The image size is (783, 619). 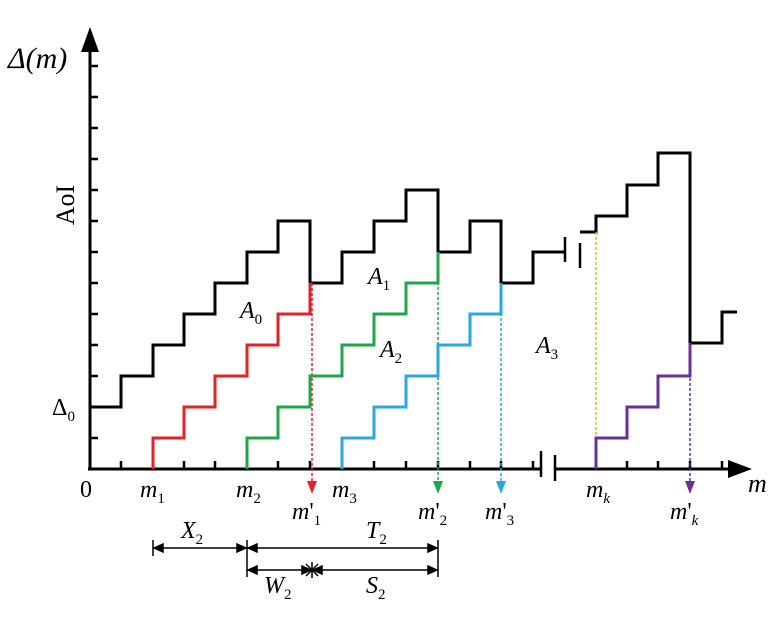 What do you see at coordinates (501, 487) in the screenshot?
I see `packet3-arrow-icon` at bounding box center [501, 487].